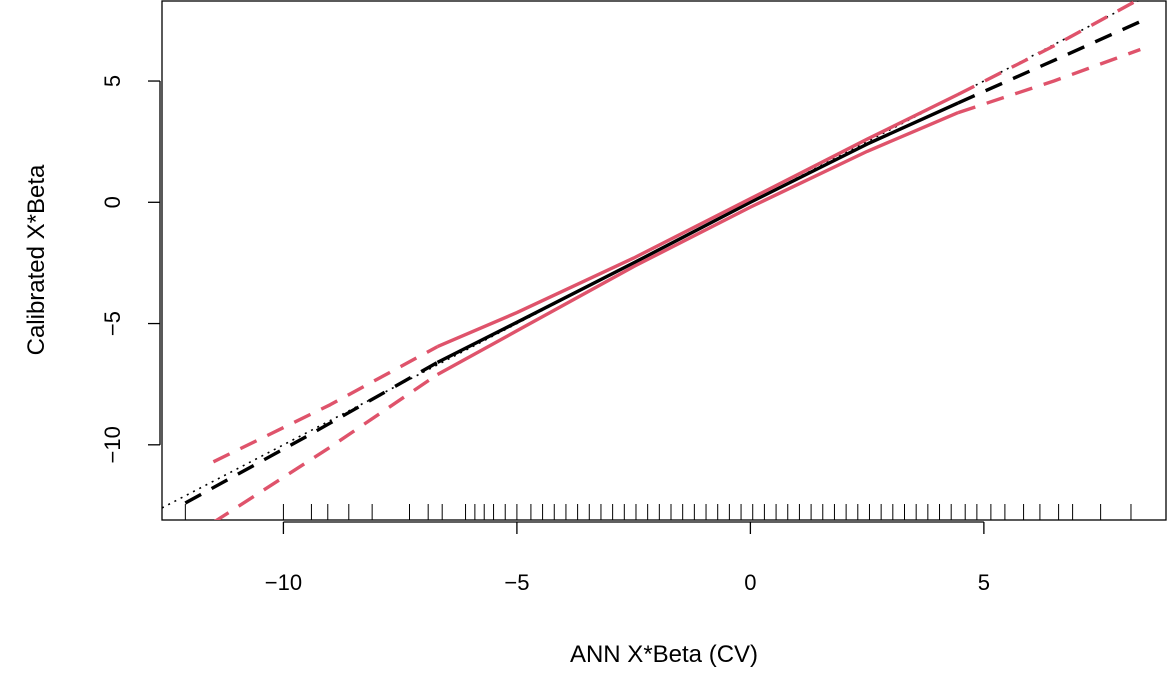 This screenshot has width=1167, height=677. I want to click on y-axis-label: Calibrated X*Beta, so click(36, 259).